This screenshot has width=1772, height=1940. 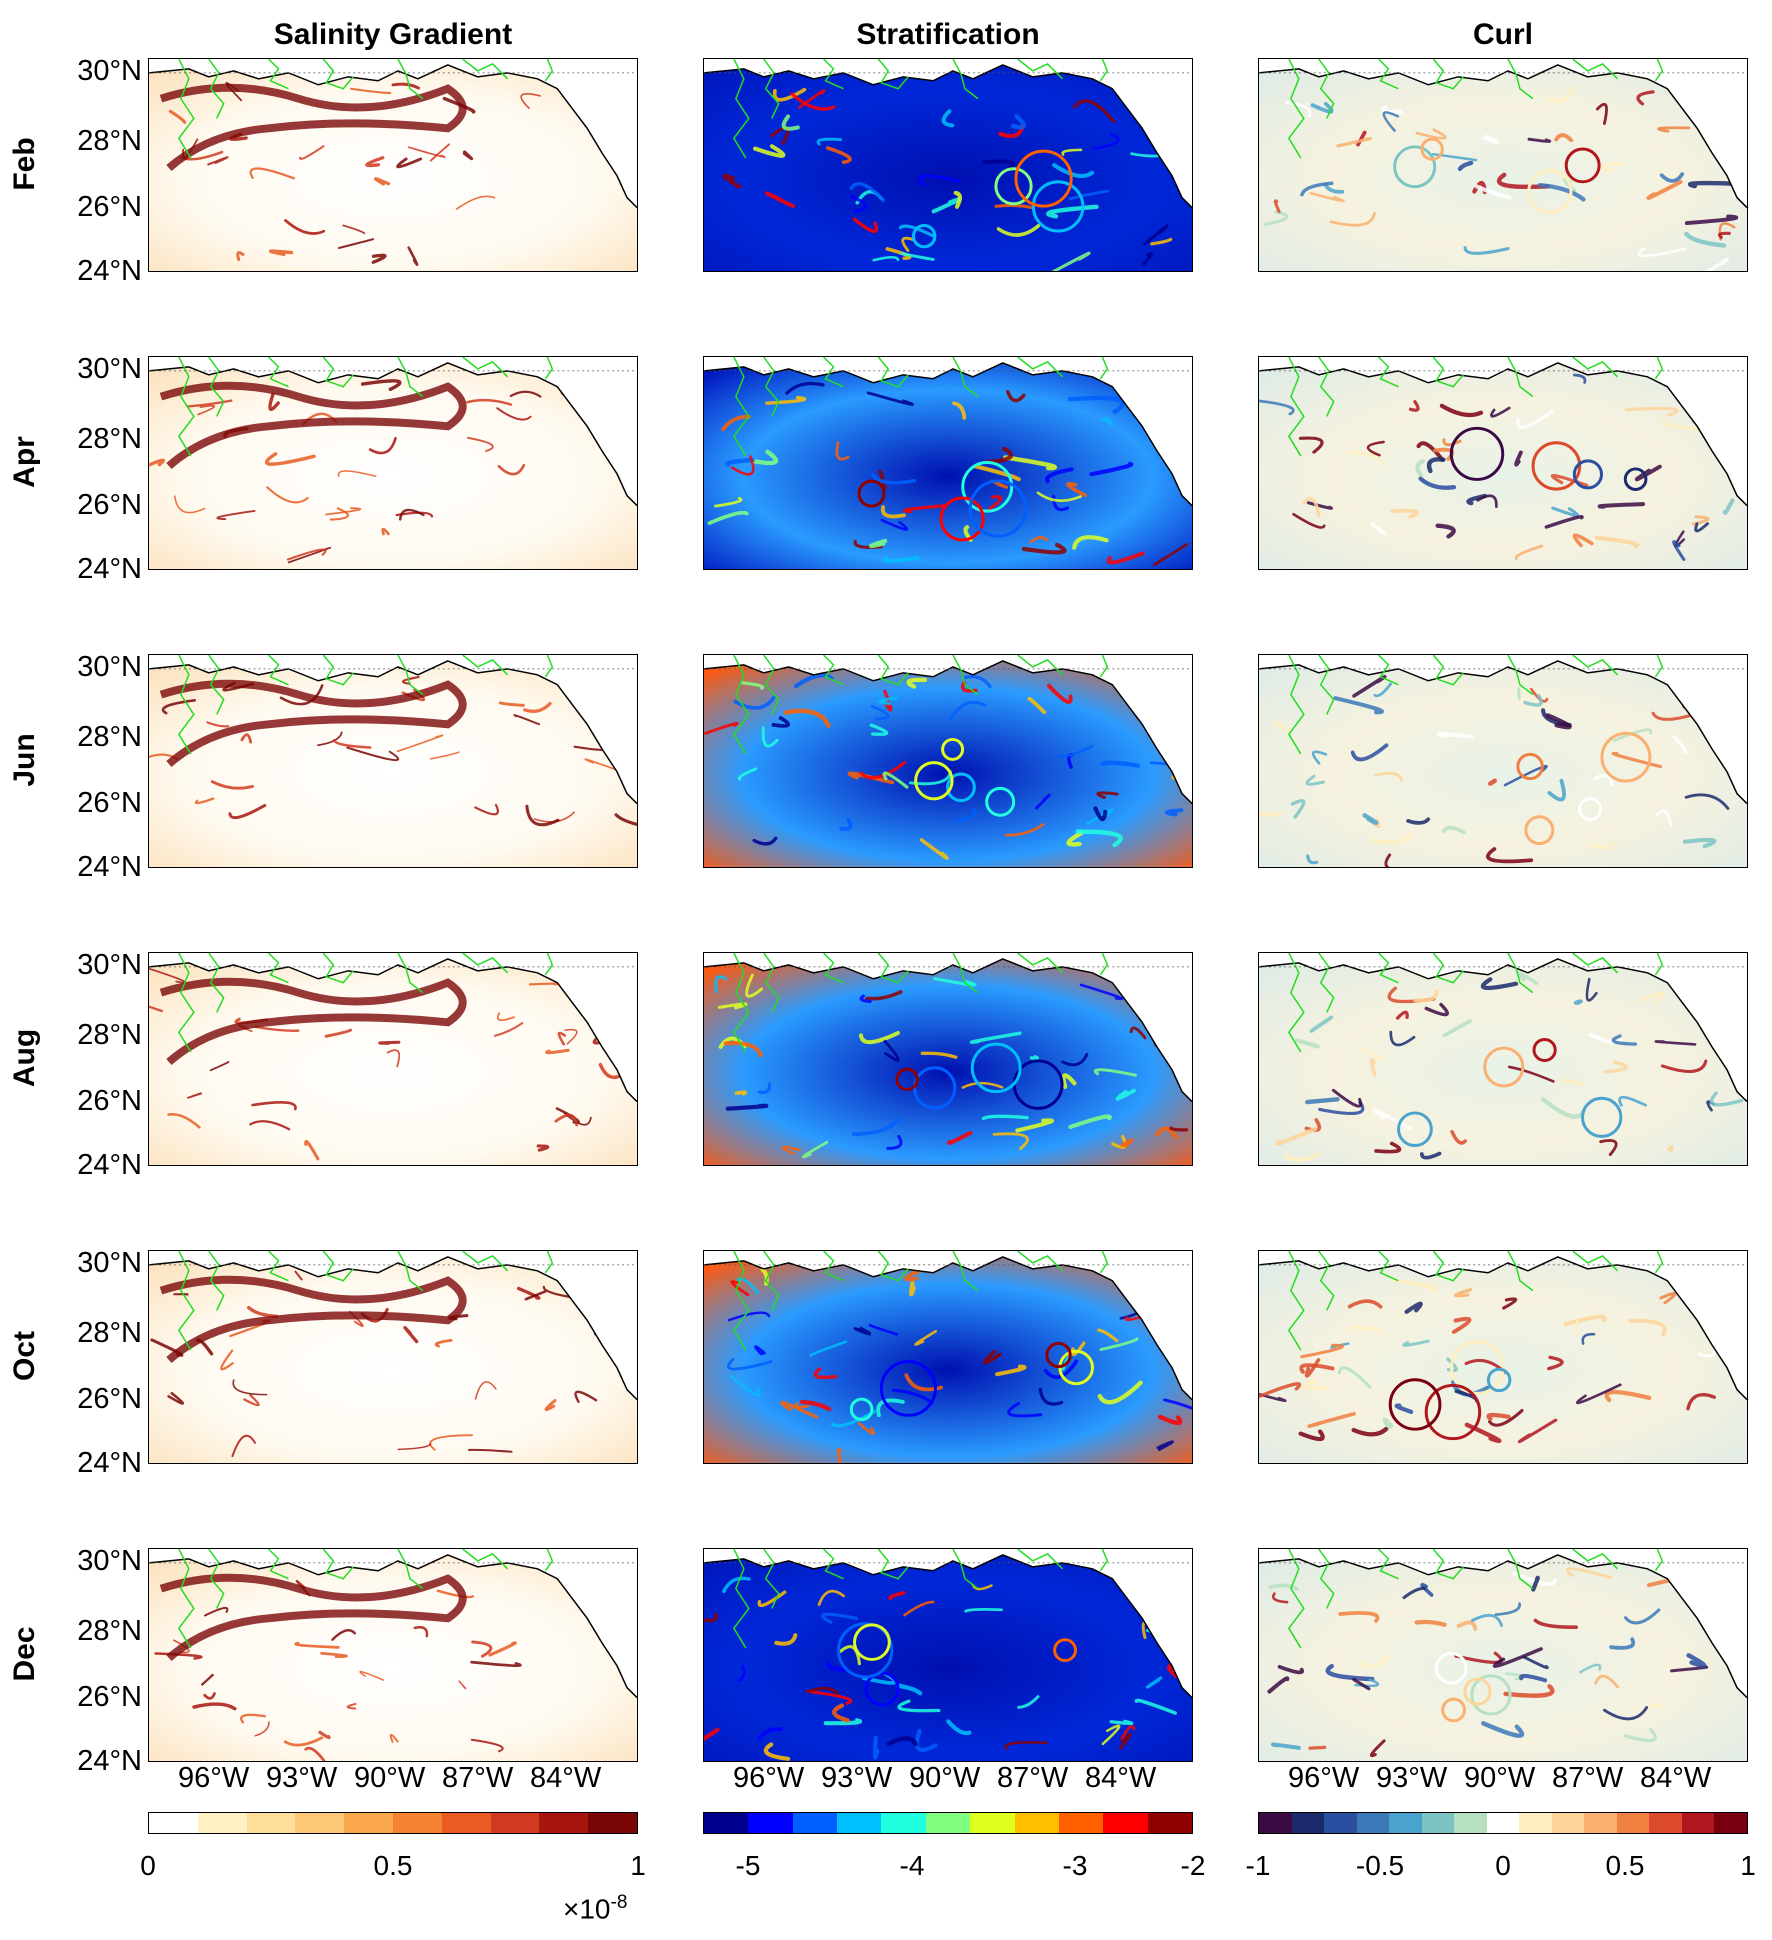 What do you see at coordinates (587, 1909) in the screenshot?
I see `exponent-prefix: ×10` at bounding box center [587, 1909].